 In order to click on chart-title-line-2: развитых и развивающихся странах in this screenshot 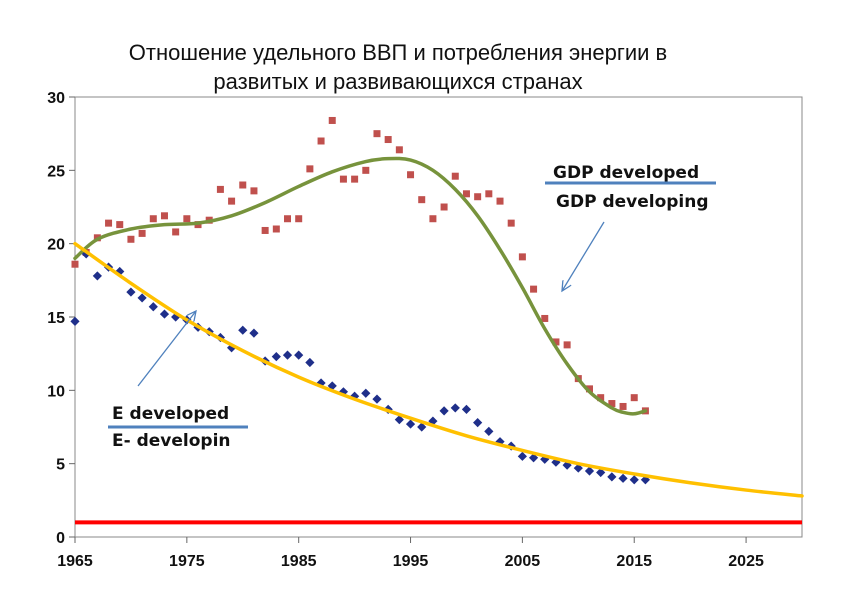, I will do `click(397, 81)`.